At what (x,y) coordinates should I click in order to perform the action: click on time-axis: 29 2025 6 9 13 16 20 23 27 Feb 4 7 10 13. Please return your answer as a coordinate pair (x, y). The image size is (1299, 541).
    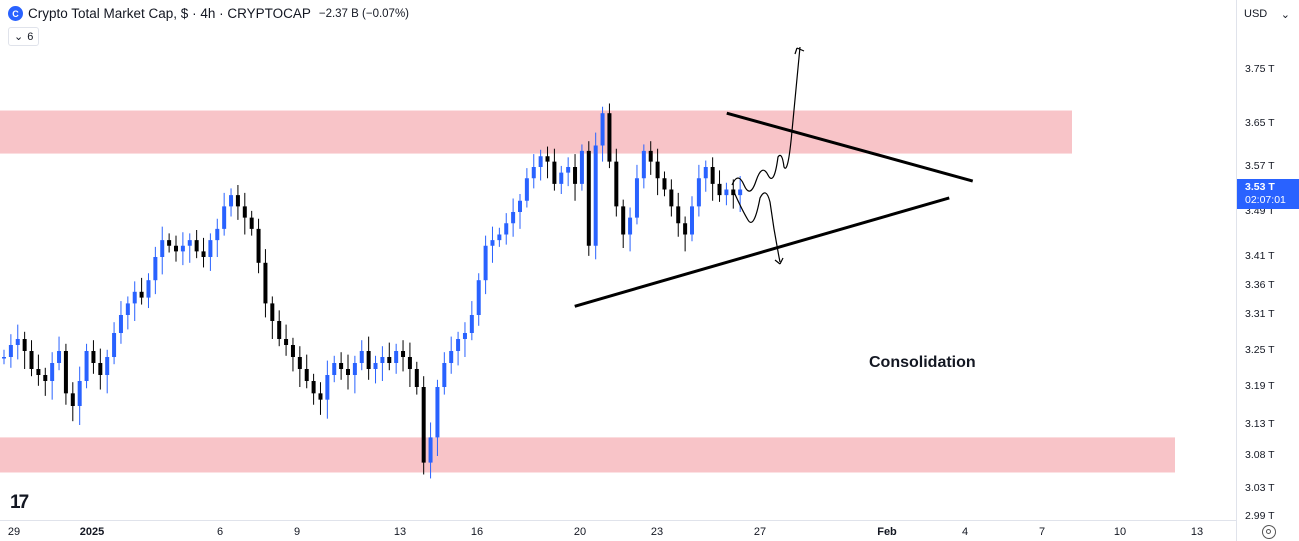
    Looking at the image, I should click on (618, 530).